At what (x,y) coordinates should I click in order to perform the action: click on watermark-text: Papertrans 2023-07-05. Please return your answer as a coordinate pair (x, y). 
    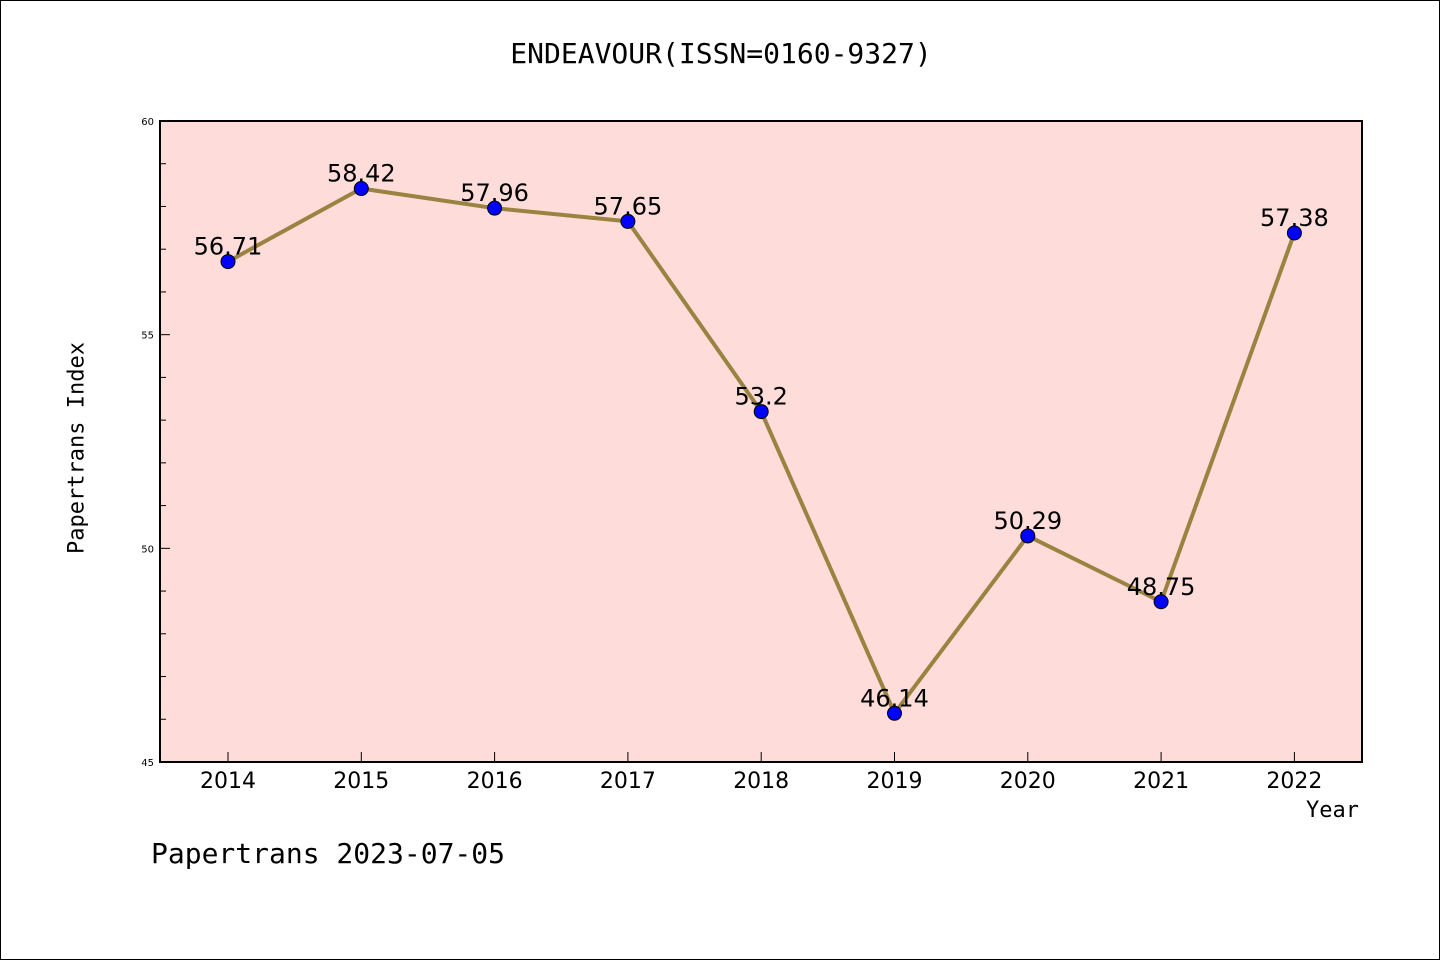
    Looking at the image, I should click on (328, 853).